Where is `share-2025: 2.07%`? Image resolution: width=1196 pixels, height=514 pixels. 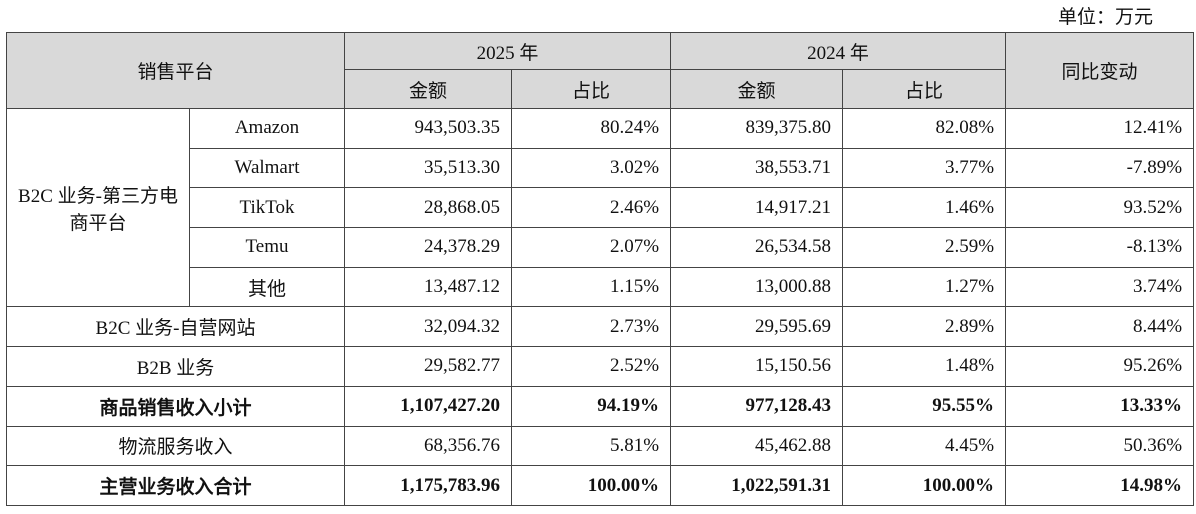
share-2025: 2.07% is located at coordinates (591, 247).